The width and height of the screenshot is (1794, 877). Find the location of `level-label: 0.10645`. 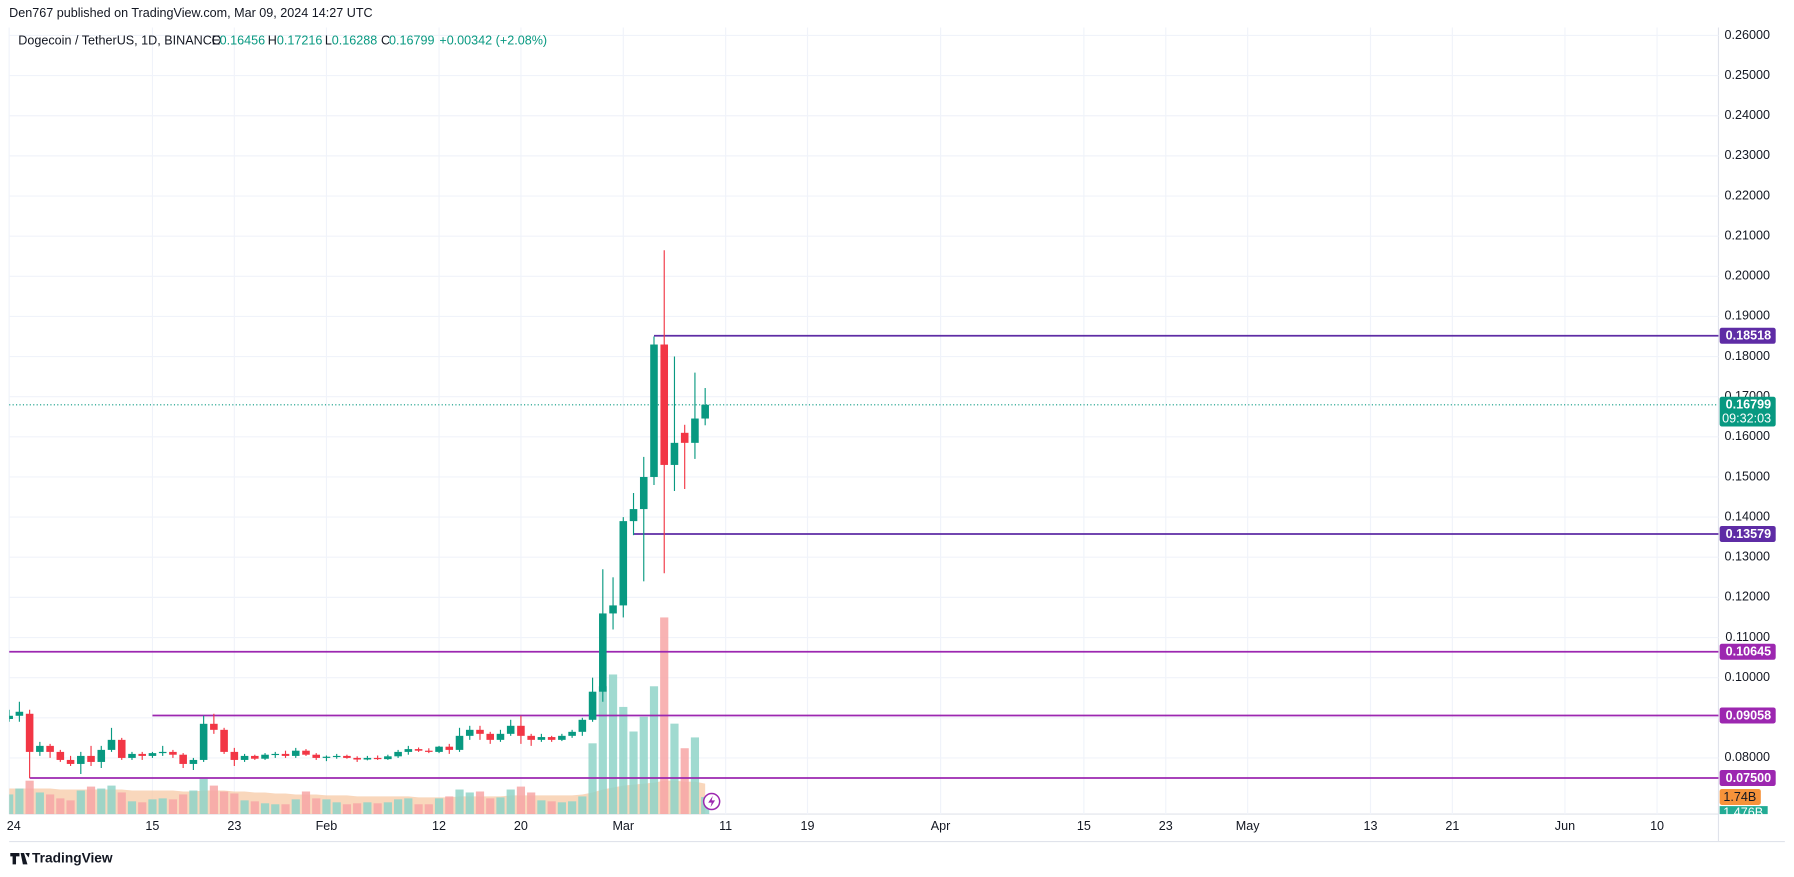

level-label: 0.10645 is located at coordinates (1748, 652).